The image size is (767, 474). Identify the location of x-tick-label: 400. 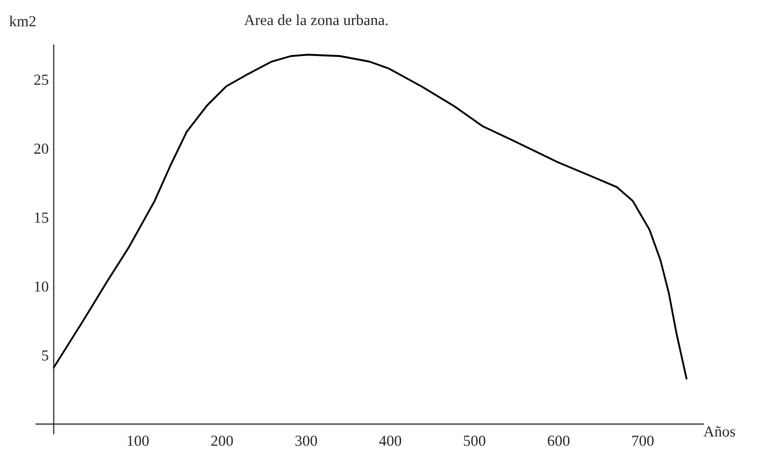
(390, 441).